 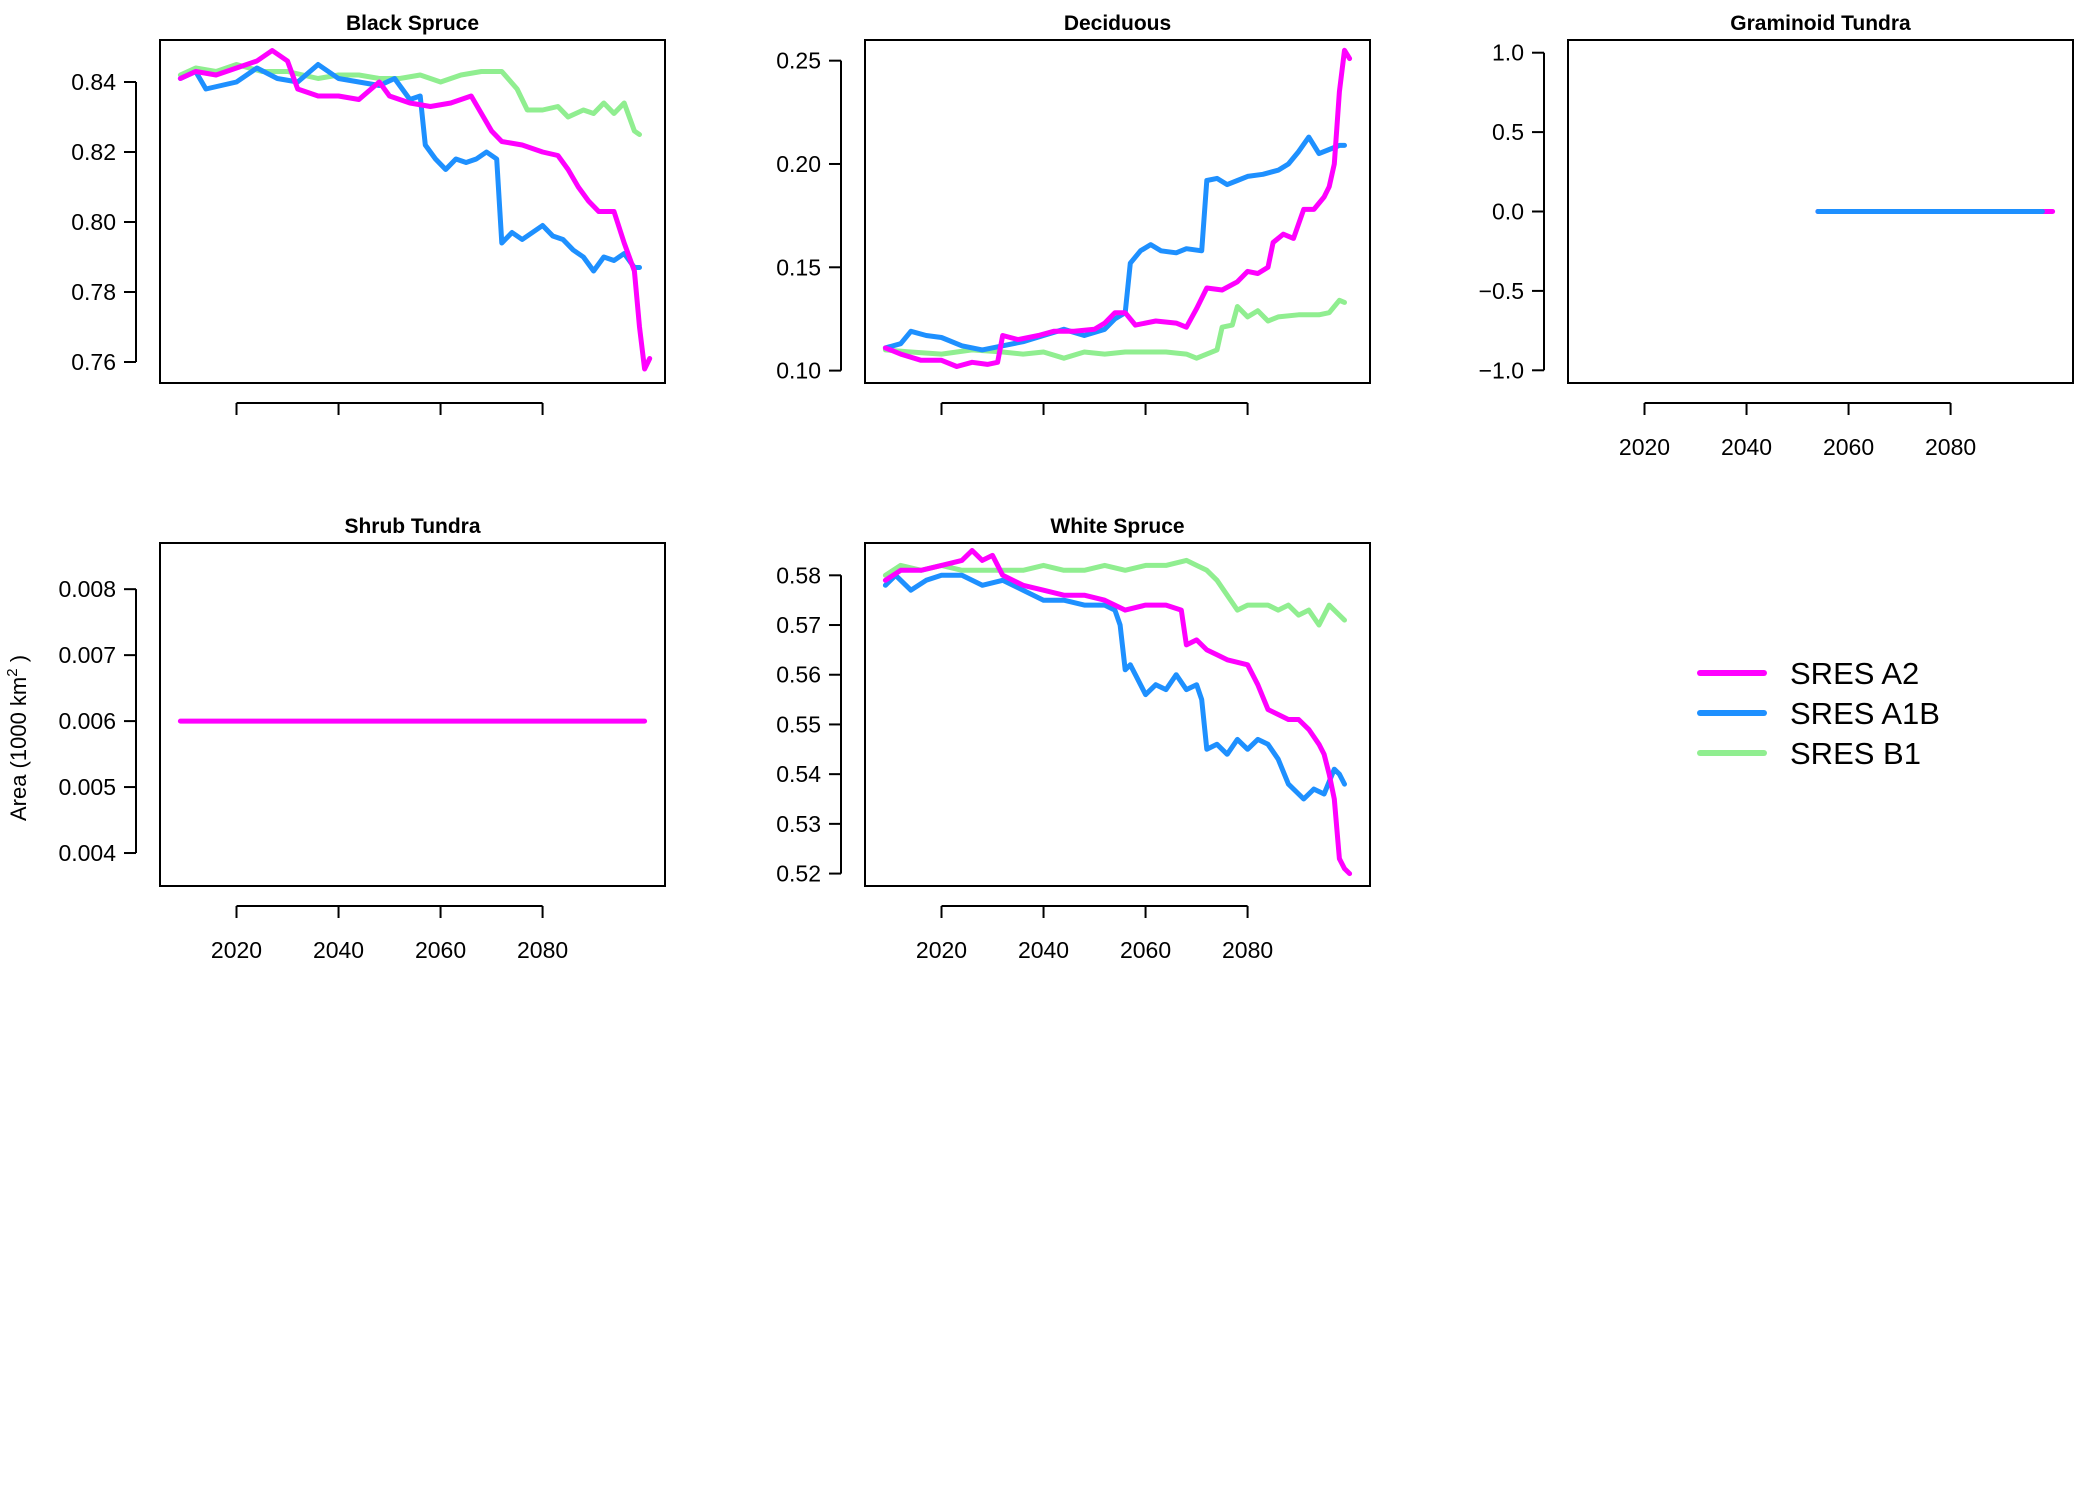 I want to click on y-tick-label: 0.007, so click(x=87, y=655).